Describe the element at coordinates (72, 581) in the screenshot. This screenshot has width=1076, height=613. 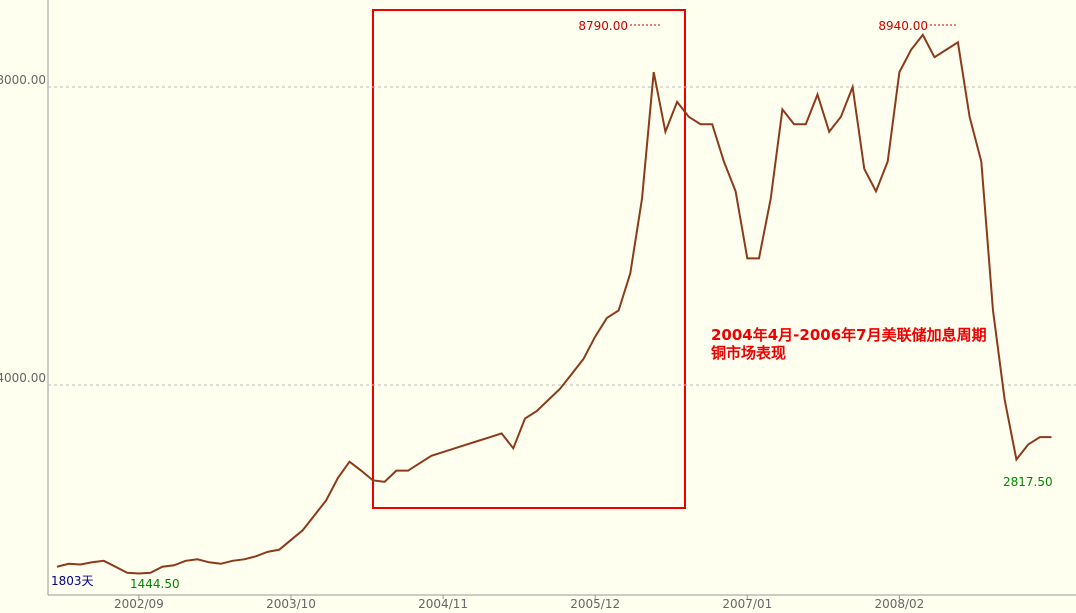
I see `annotation: 1803天` at that location.